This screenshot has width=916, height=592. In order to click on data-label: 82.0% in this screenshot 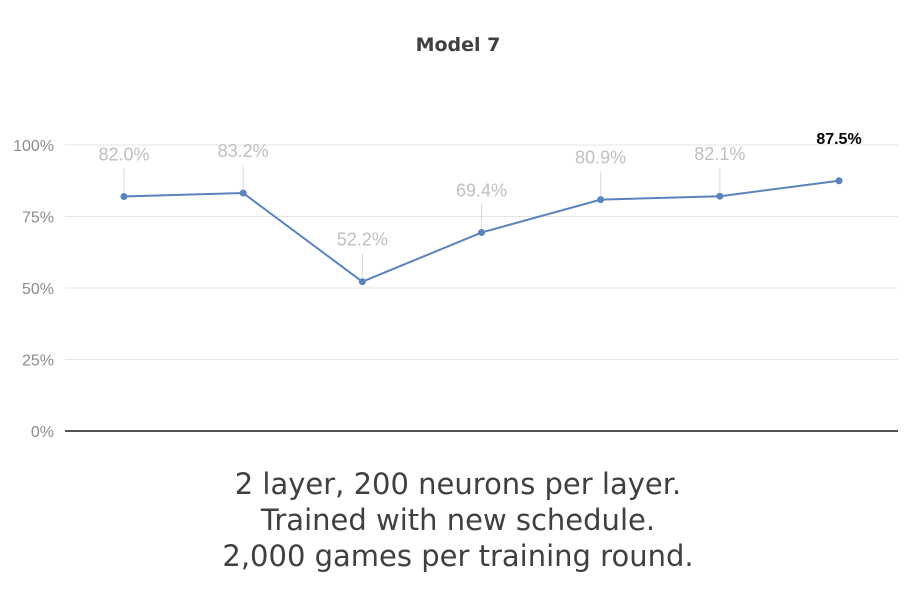, I will do `click(123, 154)`.